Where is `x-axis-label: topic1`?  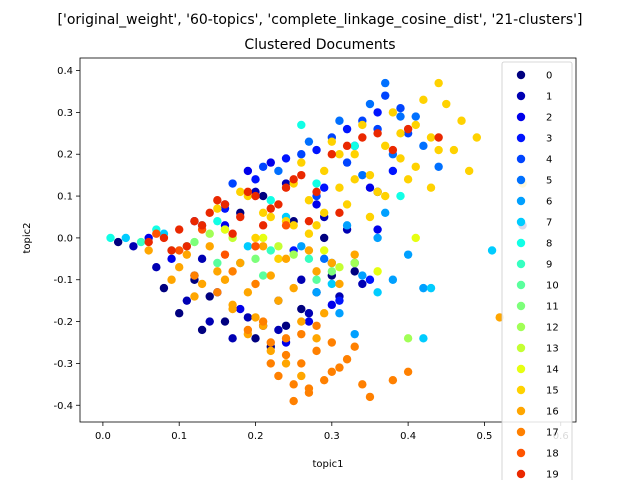
x-axis-label: topic1 is located at coordinates (327, 464).